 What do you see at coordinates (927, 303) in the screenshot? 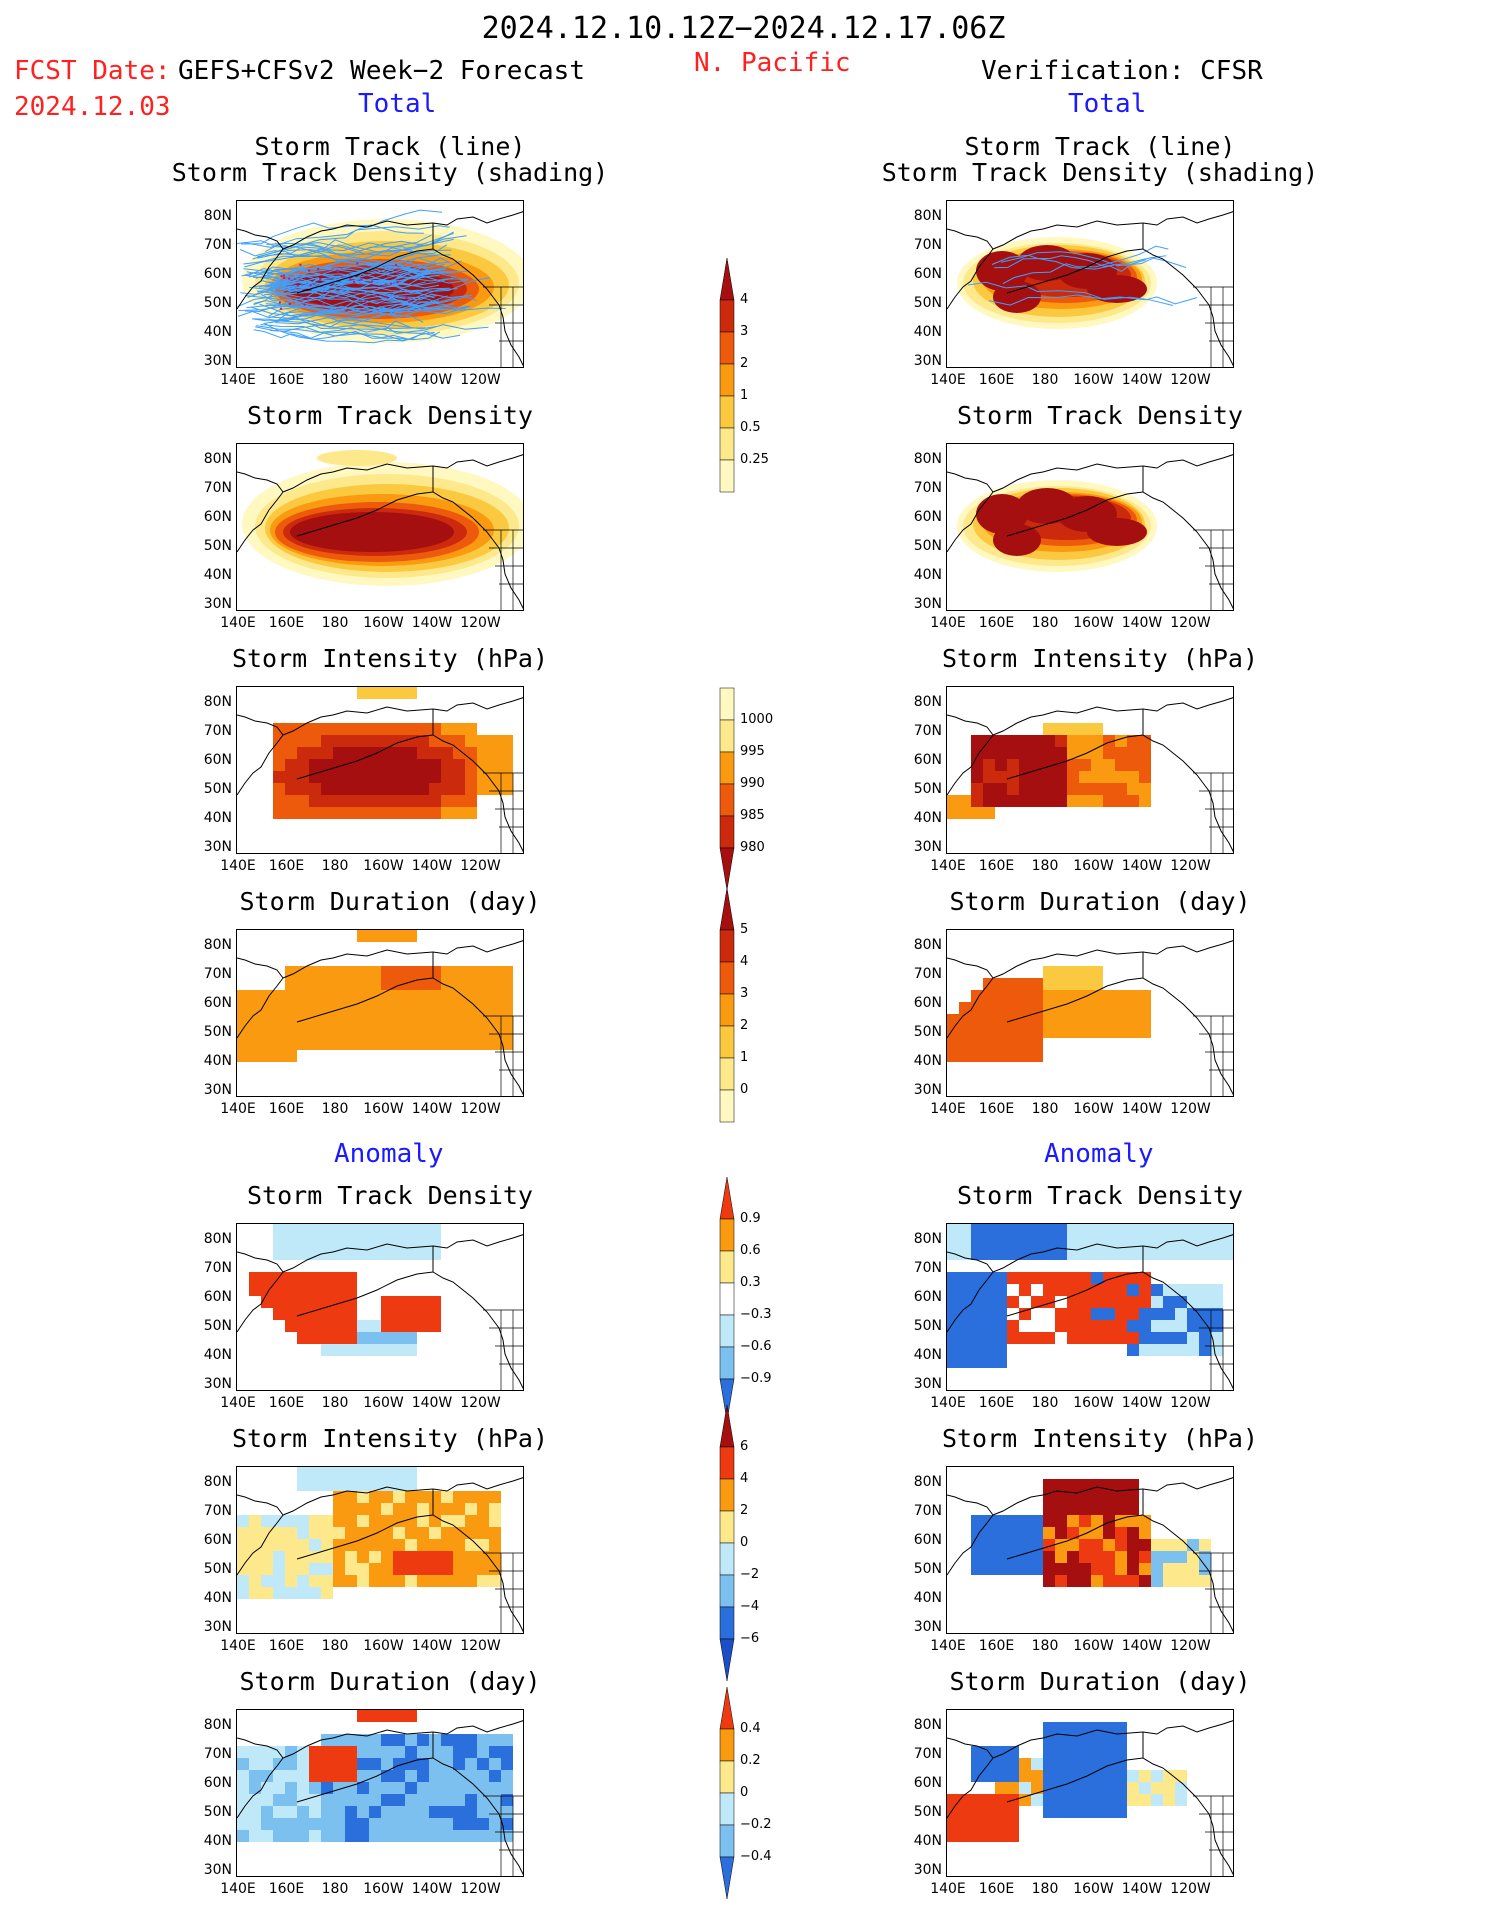
I see `lat-tick-label: 50N` at bounding box center [927, 303].